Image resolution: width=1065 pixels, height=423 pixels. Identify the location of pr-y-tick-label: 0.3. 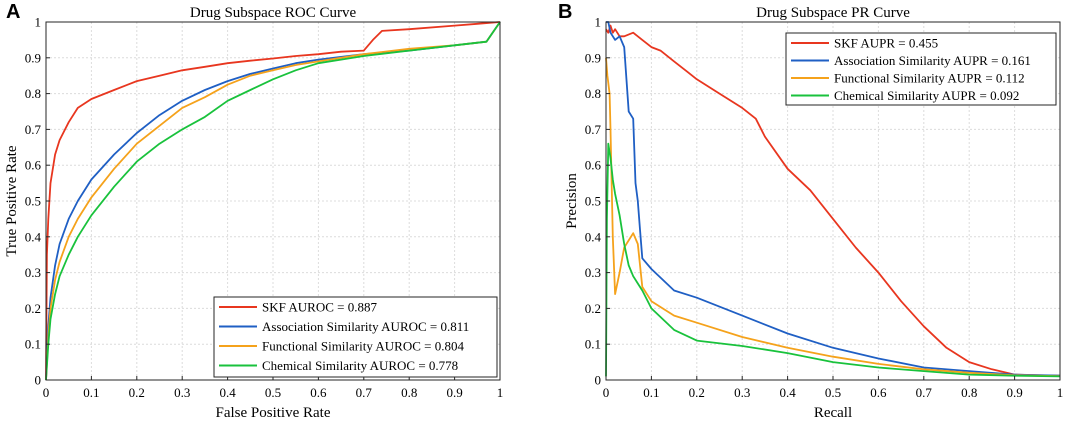
(593, 272).